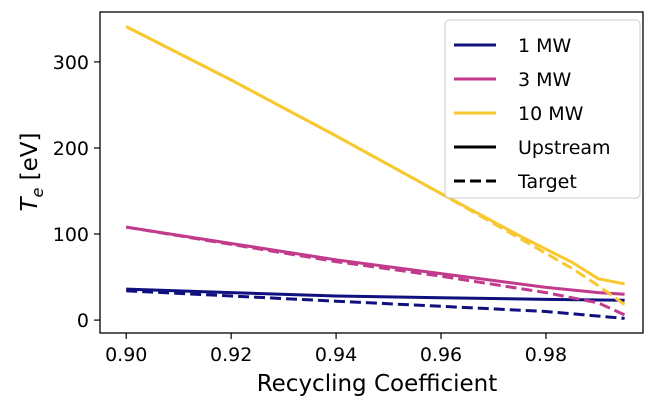  I want to click on y-tick-label: 300, so click(71, 63).